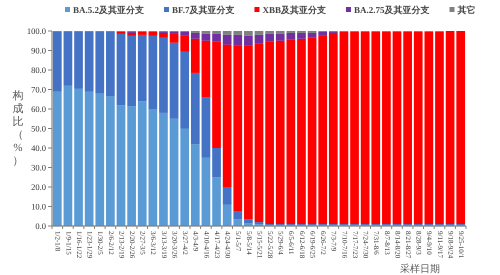  What do you see at coordinates (18, 128) in the screenshot?
I see `y-axis-title: 构成比（%）` at bounding box center [18, 128].